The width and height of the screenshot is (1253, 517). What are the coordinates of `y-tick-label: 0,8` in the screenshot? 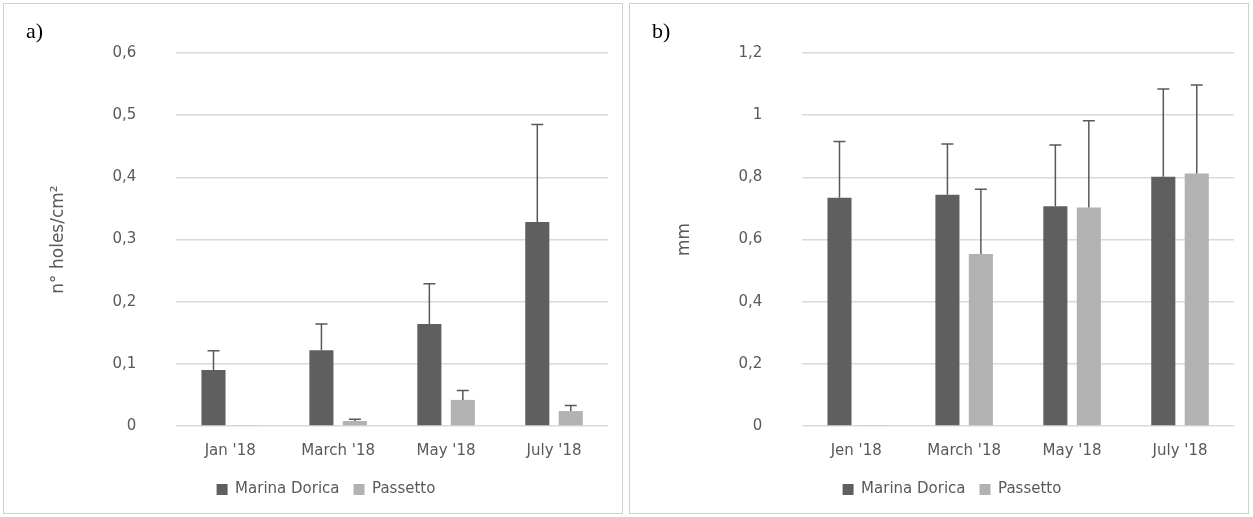 It's located at (750, 176).